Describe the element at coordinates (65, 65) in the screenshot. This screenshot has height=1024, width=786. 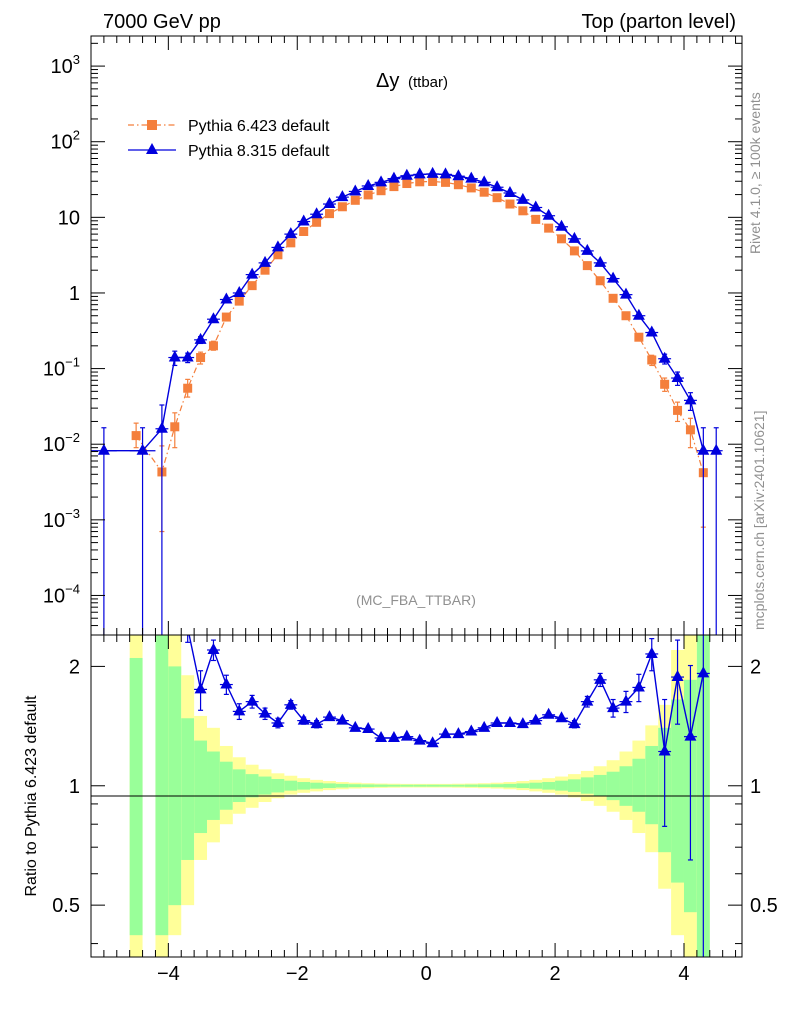
I see `main-y-tick-label: 10³` at that location.